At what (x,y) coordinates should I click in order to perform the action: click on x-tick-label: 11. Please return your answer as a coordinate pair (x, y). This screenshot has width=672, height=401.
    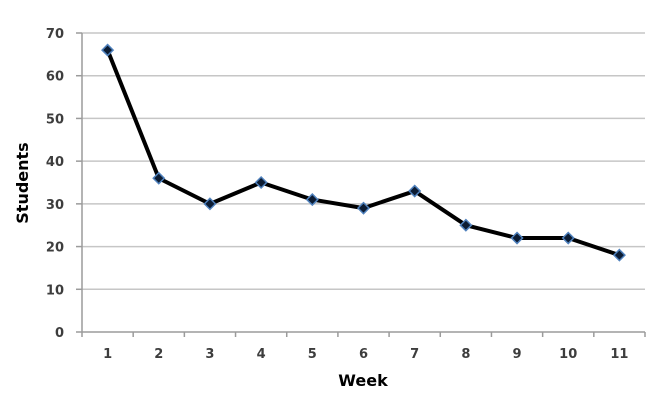
    Looking at the image, I should click on (619, 354).